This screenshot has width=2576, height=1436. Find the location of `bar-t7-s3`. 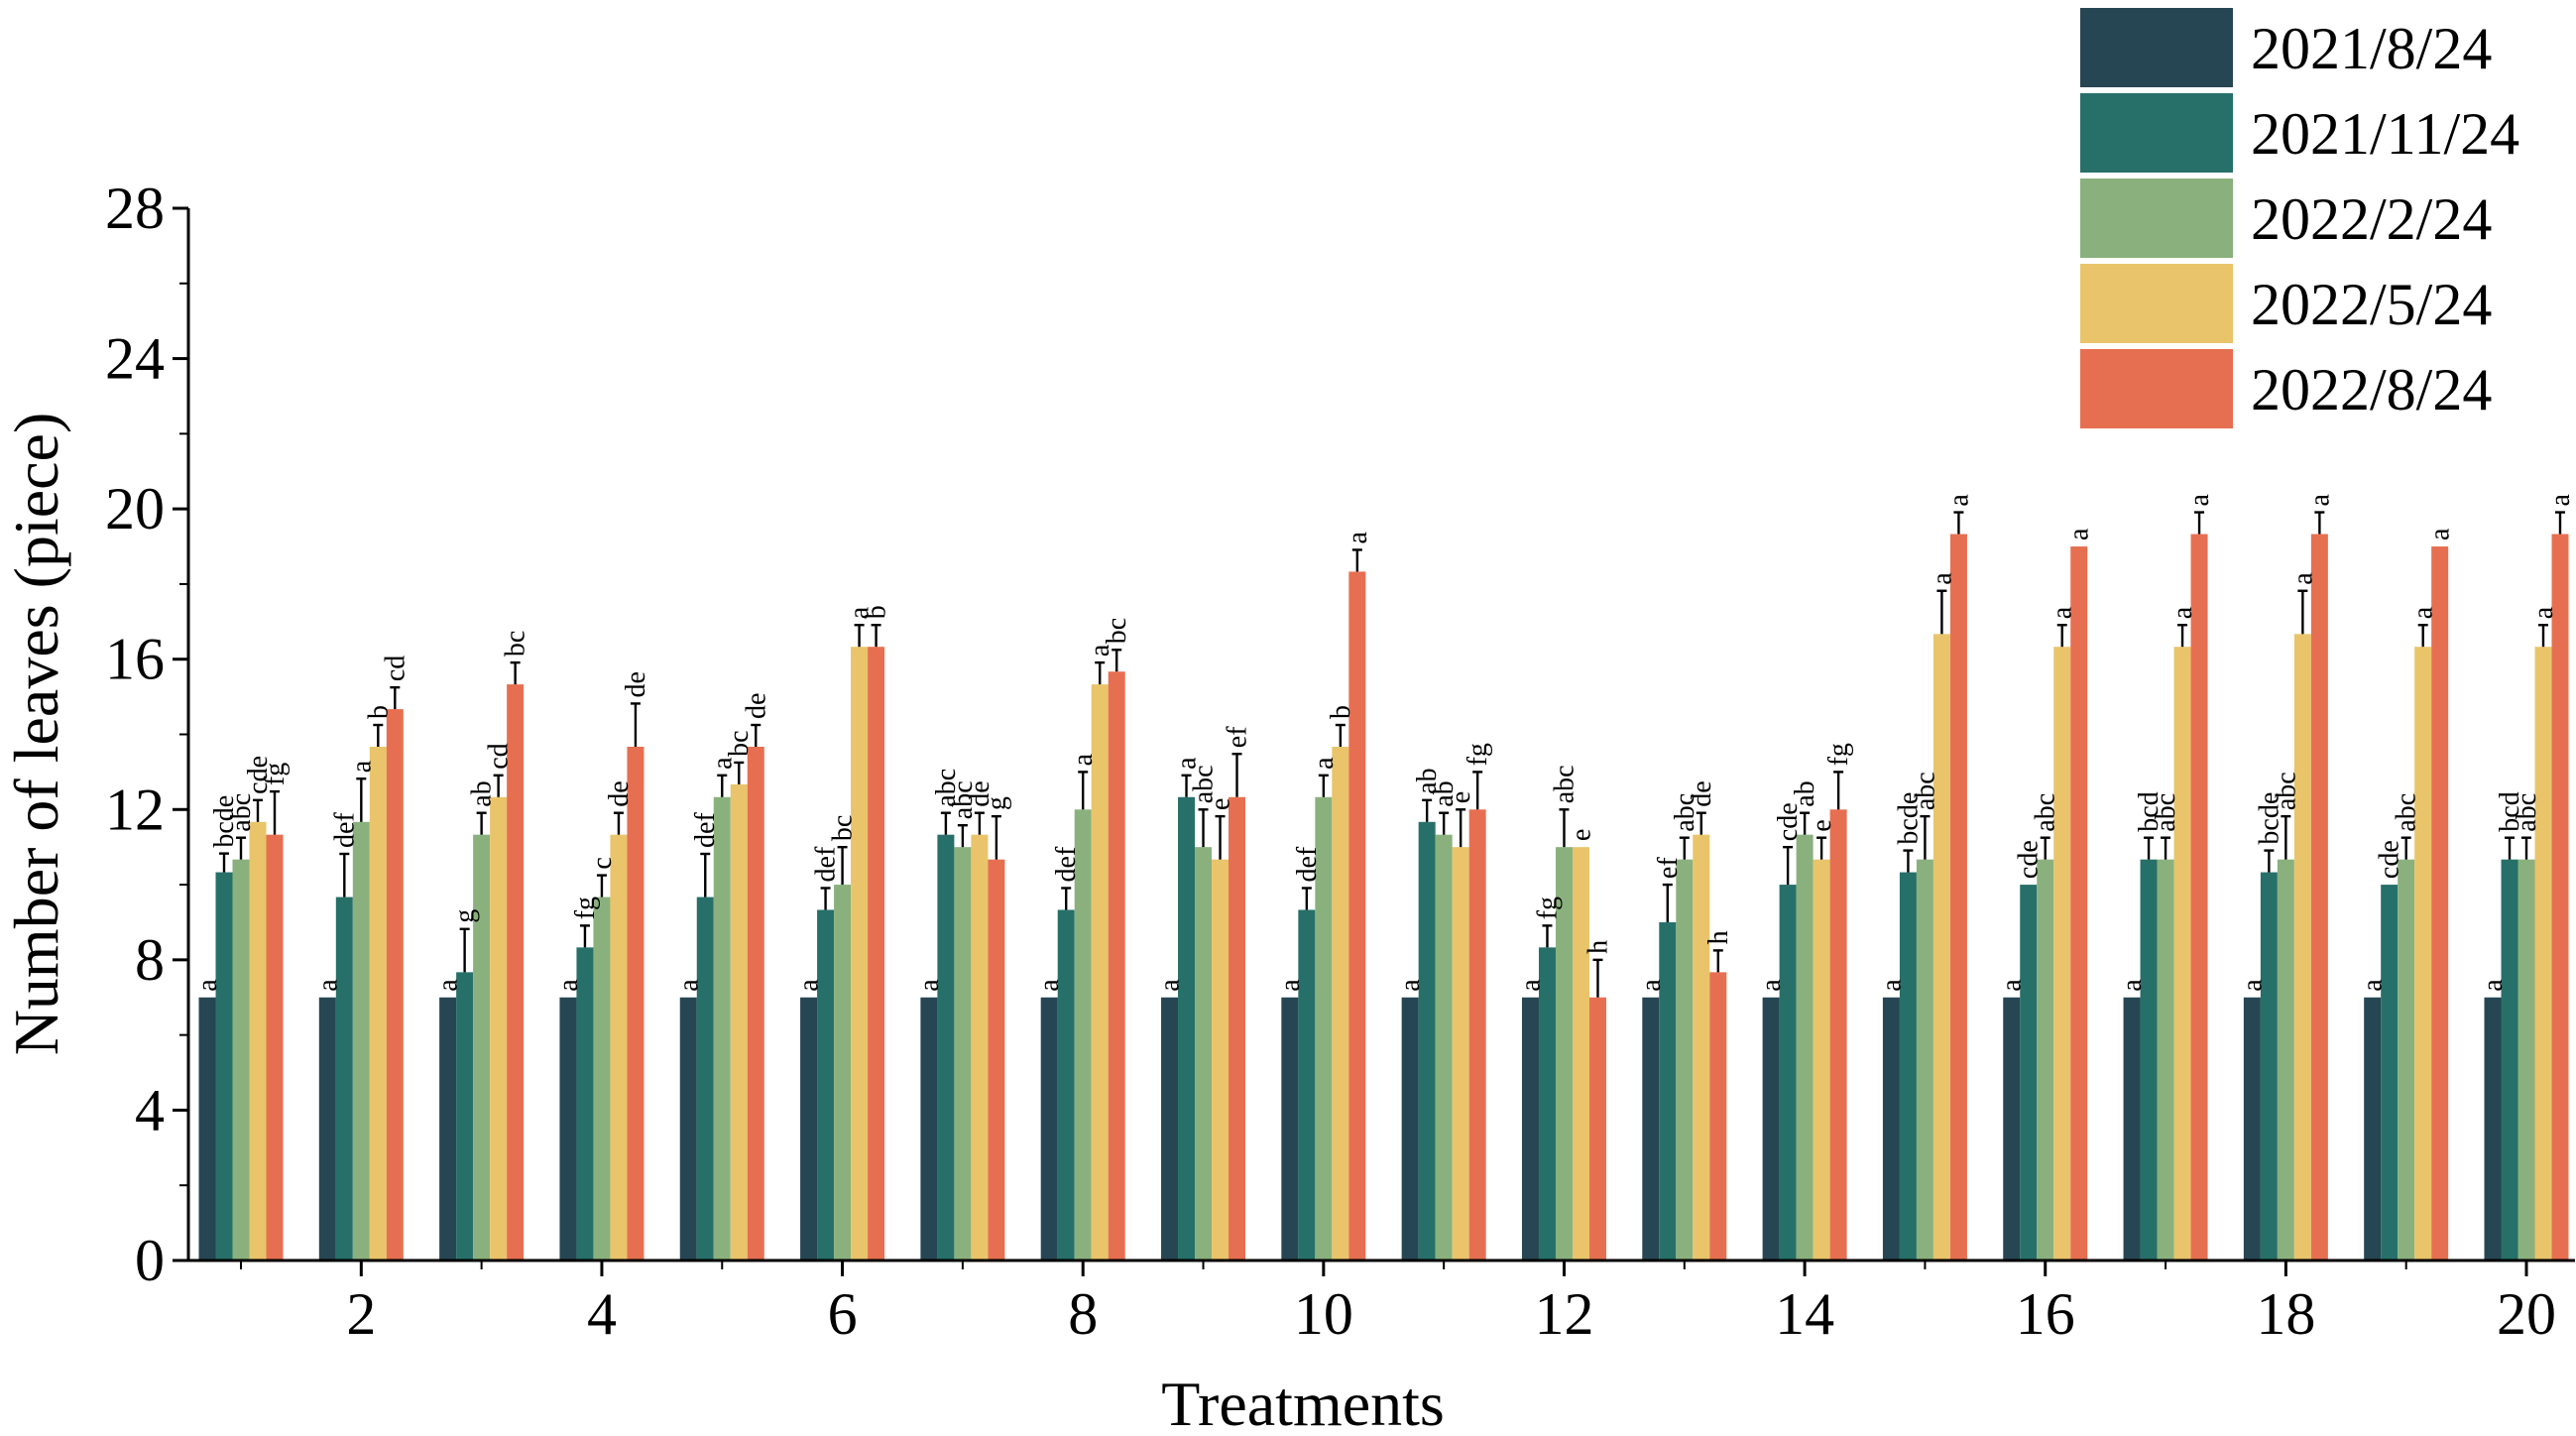

bar-t7-s3 is located at coordinates (963, 1054).